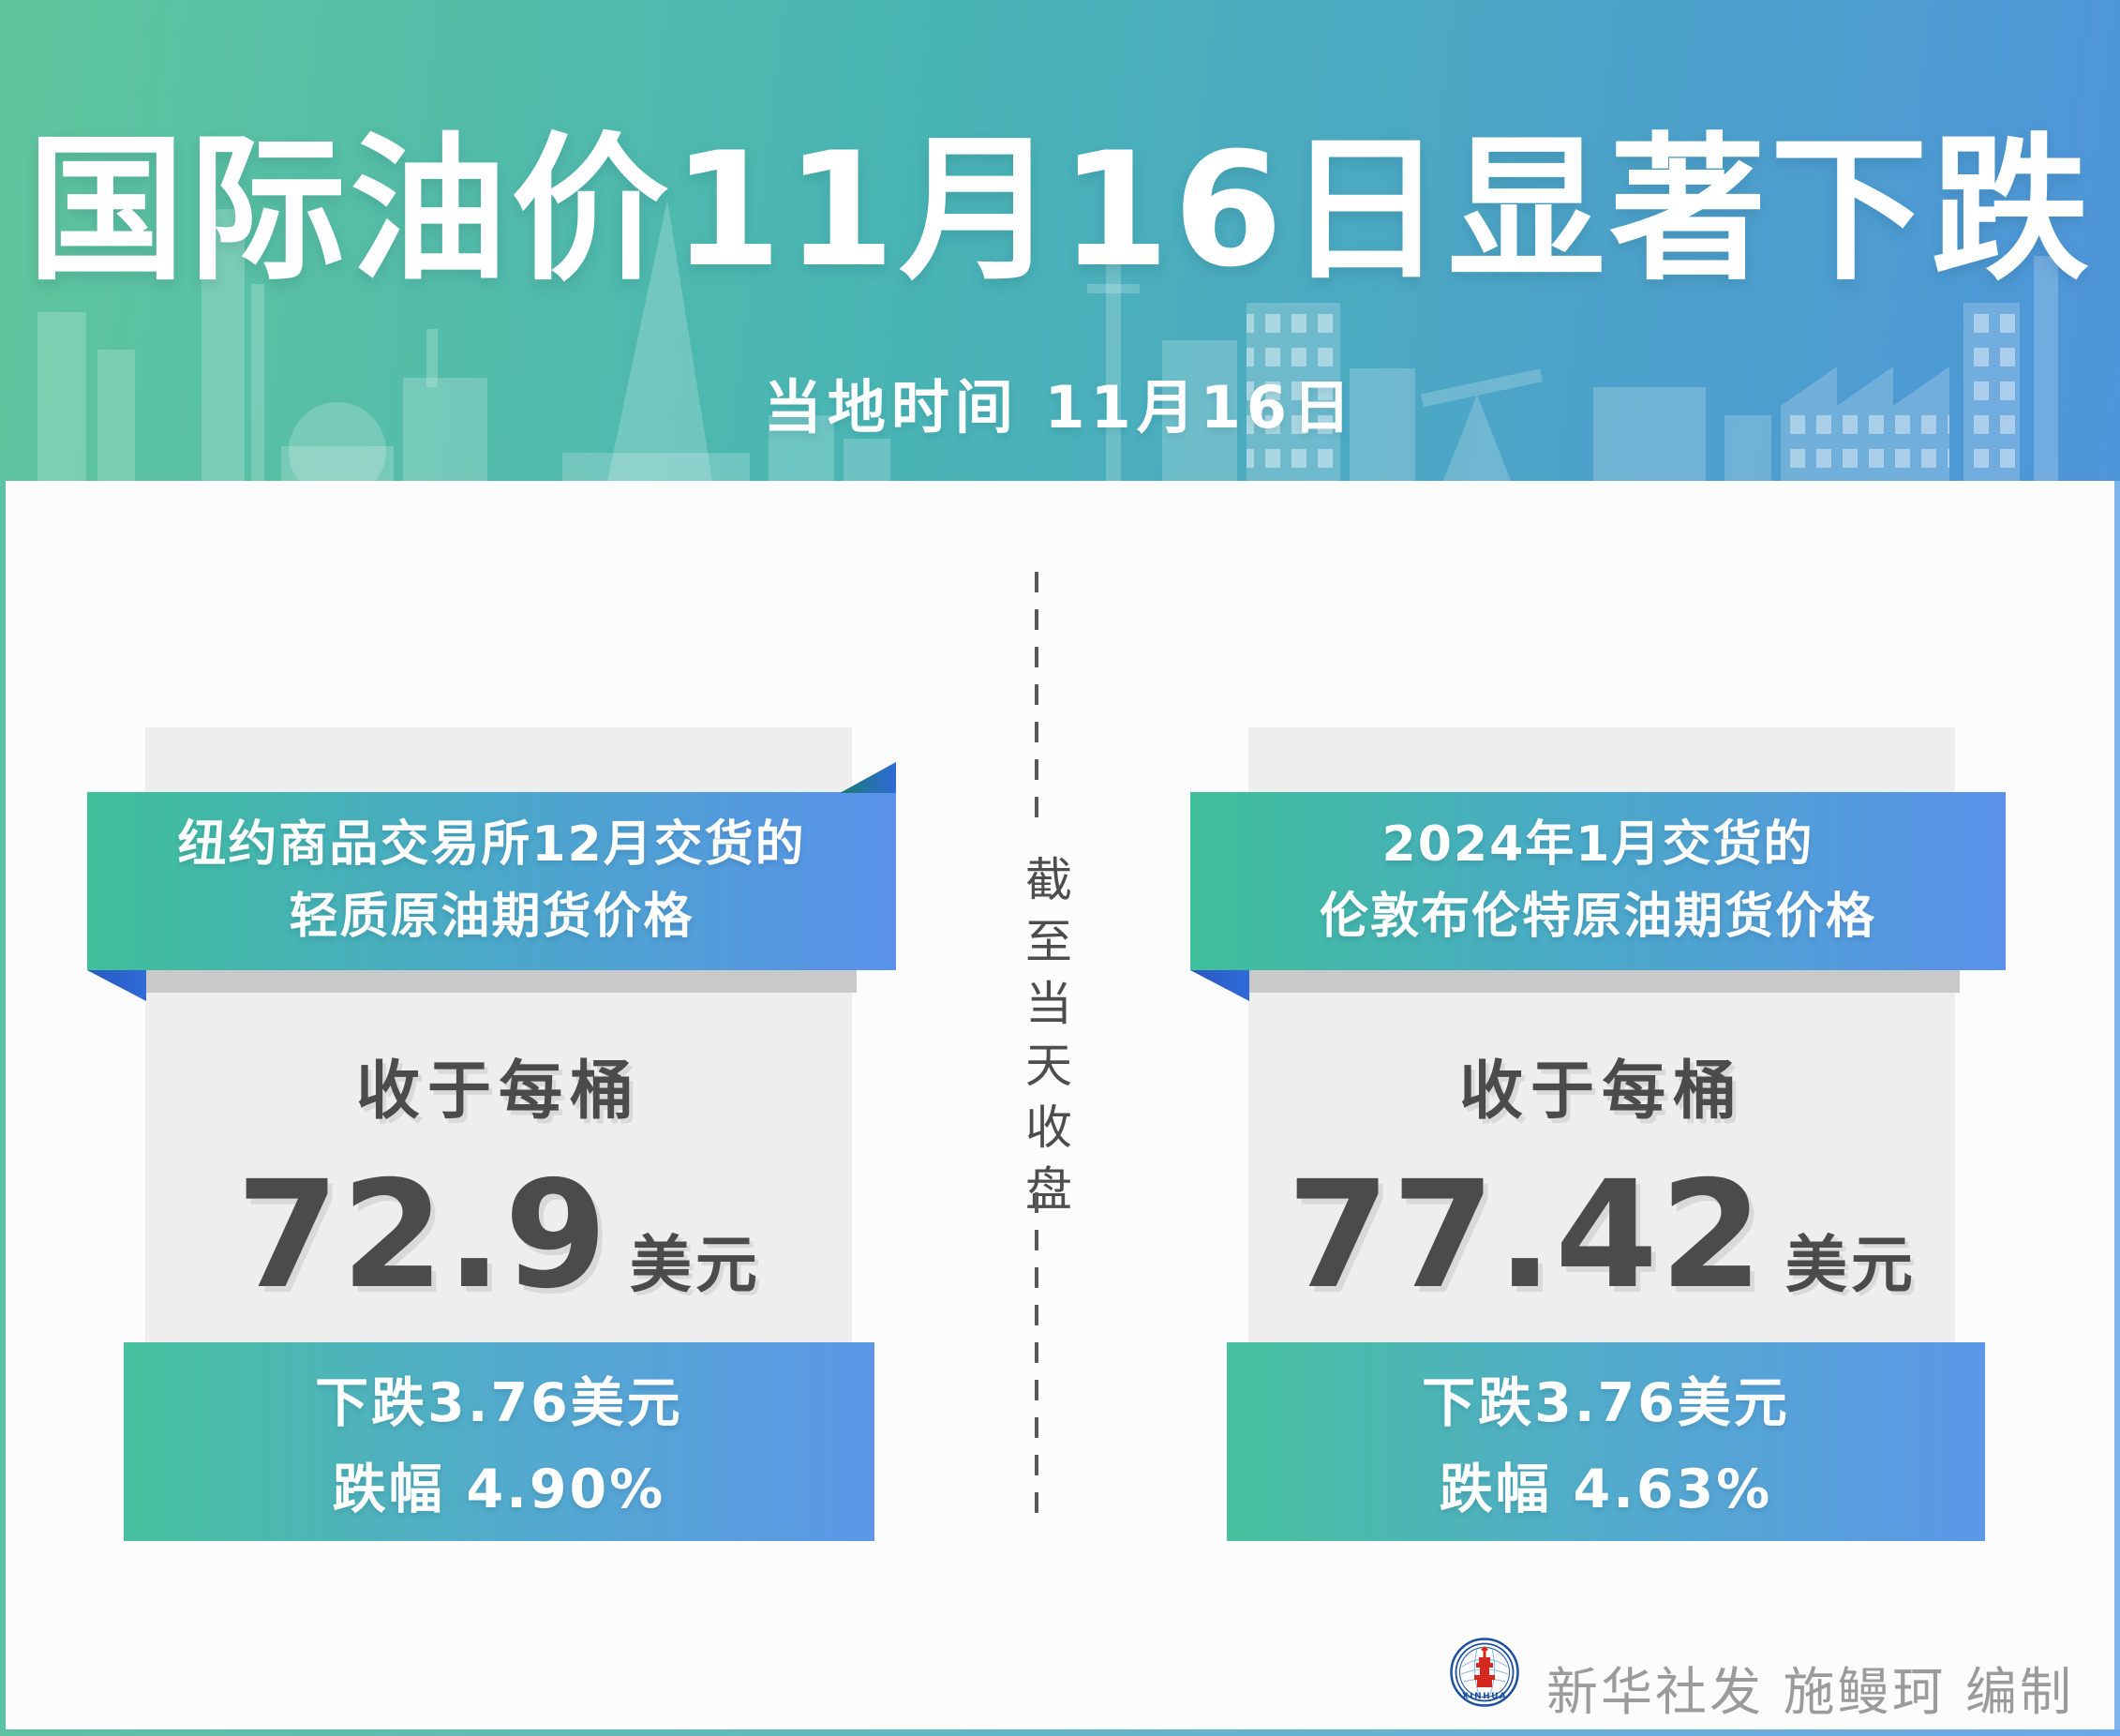 This screenshot has height=1736, width=2120. What do you see at coordinates (1598, 881) in the screenshot?
I see `contract-ribbon-brent: 2024年1月交货的 伦敦布伦特原油期货价格` at bounding box center [1598, 881].